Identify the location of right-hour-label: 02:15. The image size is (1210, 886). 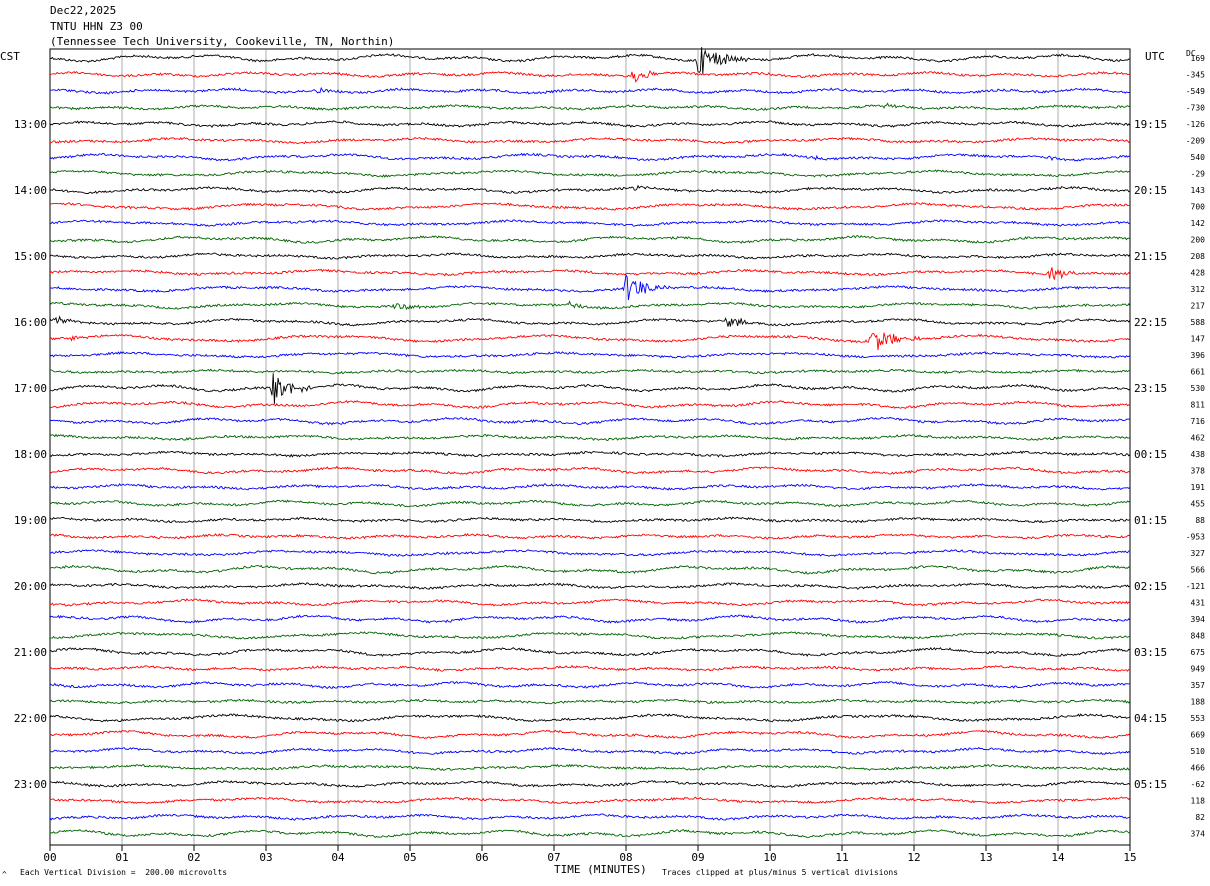
(1150, 586).